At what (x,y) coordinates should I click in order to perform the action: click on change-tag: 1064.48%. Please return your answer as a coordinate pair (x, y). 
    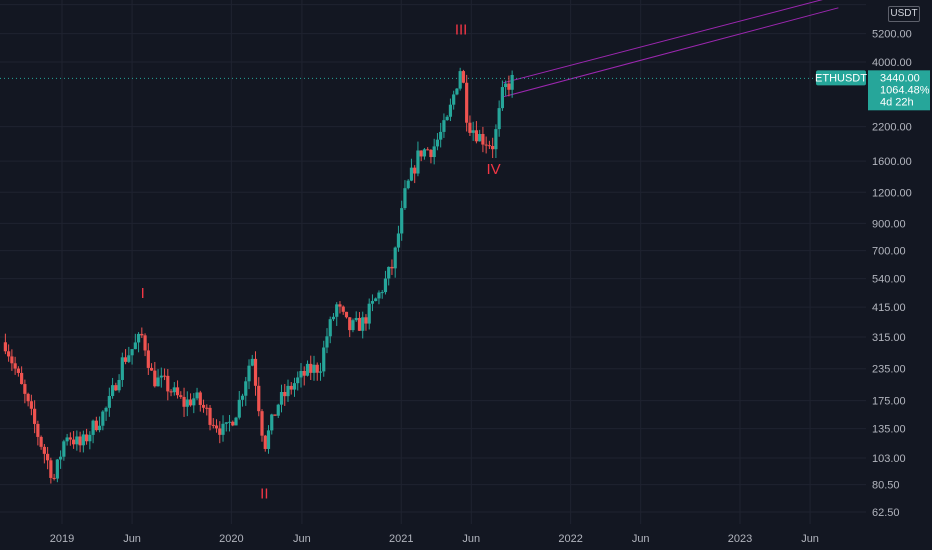
    Looking at the image, I should click on (905, 90).